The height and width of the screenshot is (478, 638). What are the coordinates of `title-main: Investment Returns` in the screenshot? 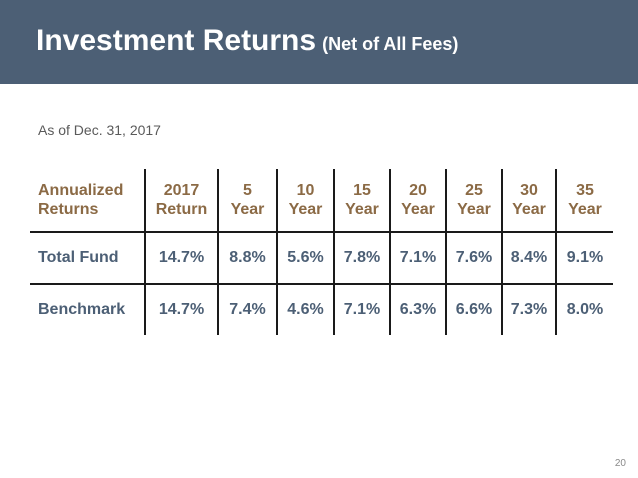 It's located at (176, 40).